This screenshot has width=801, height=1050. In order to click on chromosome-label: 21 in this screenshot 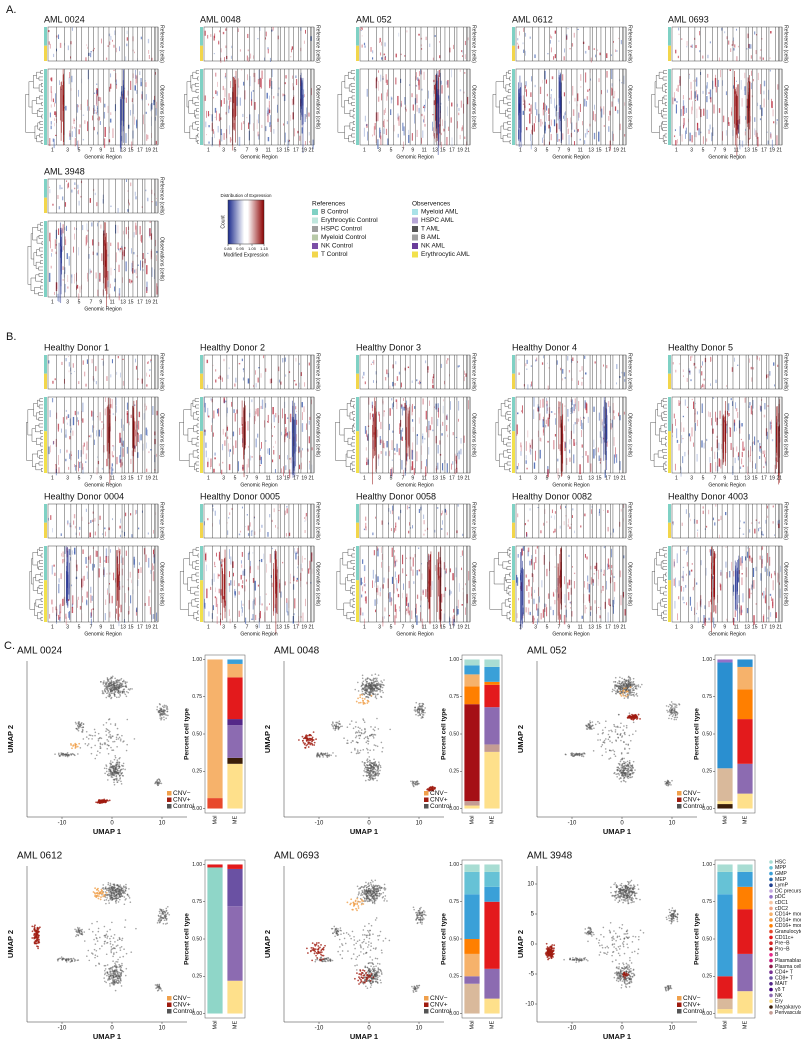, I will do `click(623, 478)`.